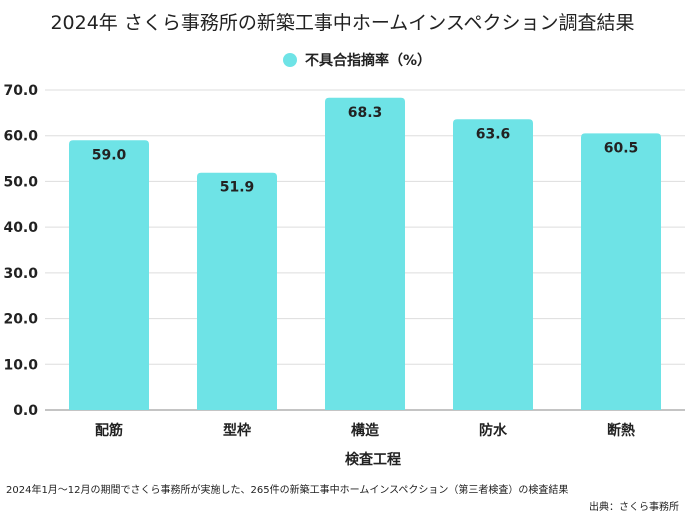 The height and width of the screenshot is (516, 685). I want to click on legend-label: 不具合指摘率（%）, so click(368, 61).